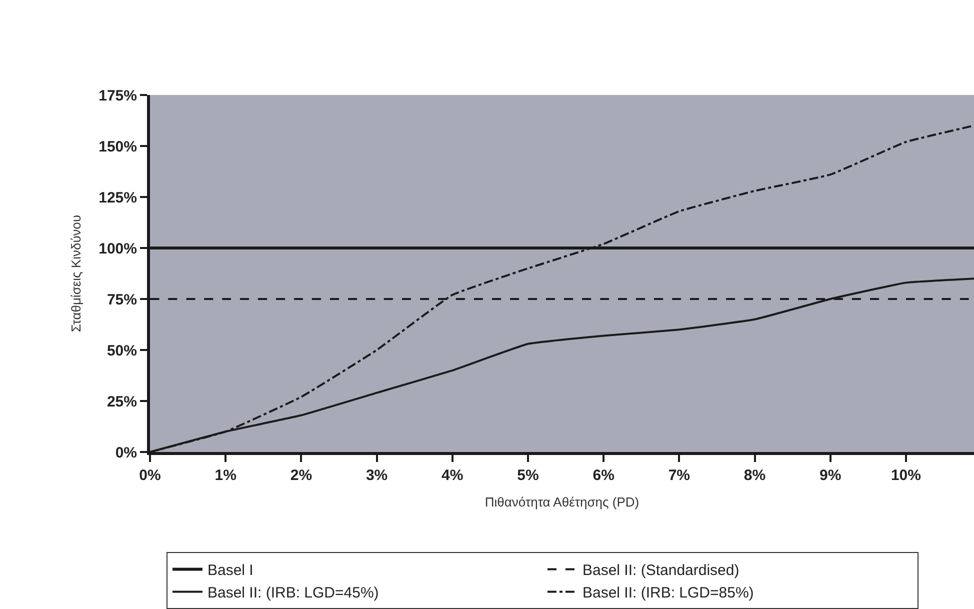 This screenshot has height=609, width=974. What do you see at coordinates (377, 475) in the screenshot?
I see `x-tick-label: 3%` at bounding box center [377, 475].